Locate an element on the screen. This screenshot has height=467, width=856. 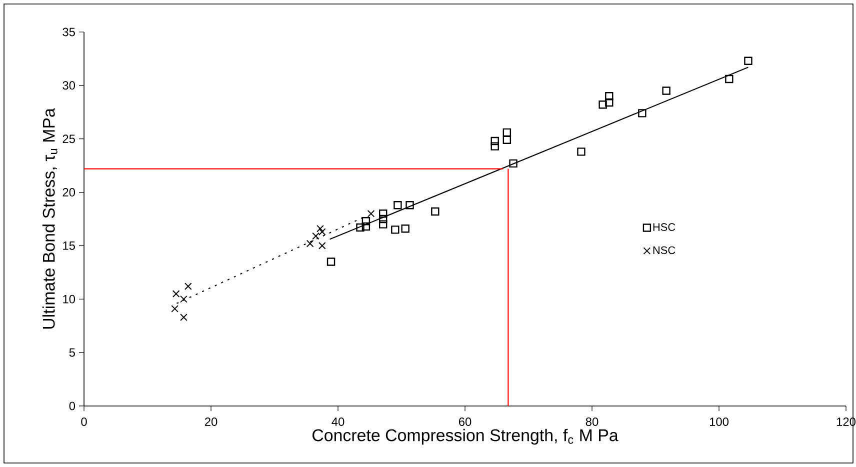
x-tick-label: 100 is located at coordinates (719, 422).